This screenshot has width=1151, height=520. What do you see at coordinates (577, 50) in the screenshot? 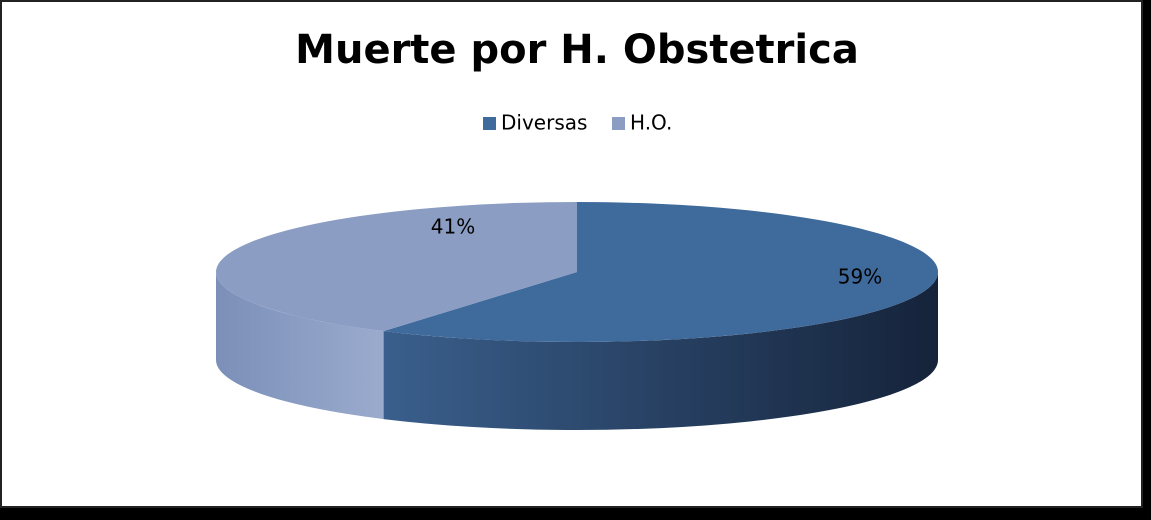
I see `chart-title: Muerte por H. Obstetrica` at bounding box center [577, 50].